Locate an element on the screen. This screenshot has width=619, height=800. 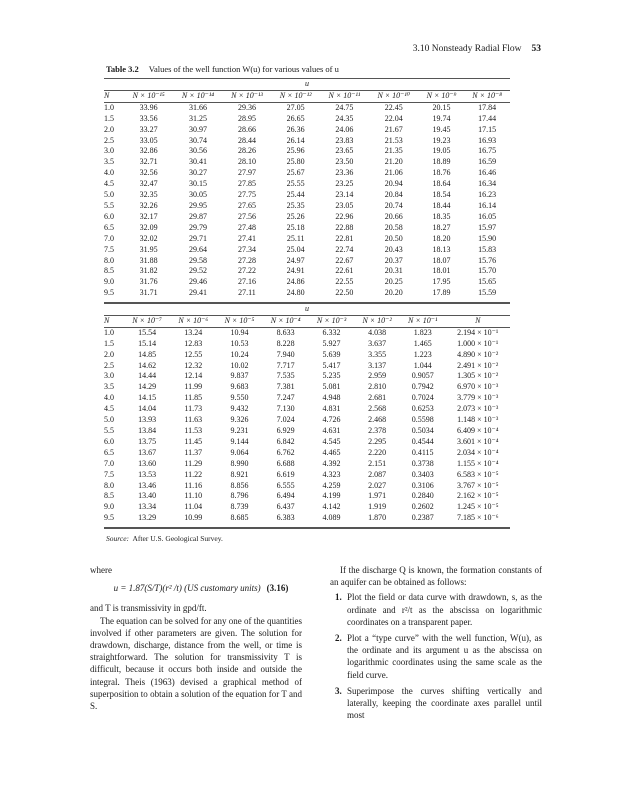
table-cell: 4.5 is located at coordinates (109, 184).